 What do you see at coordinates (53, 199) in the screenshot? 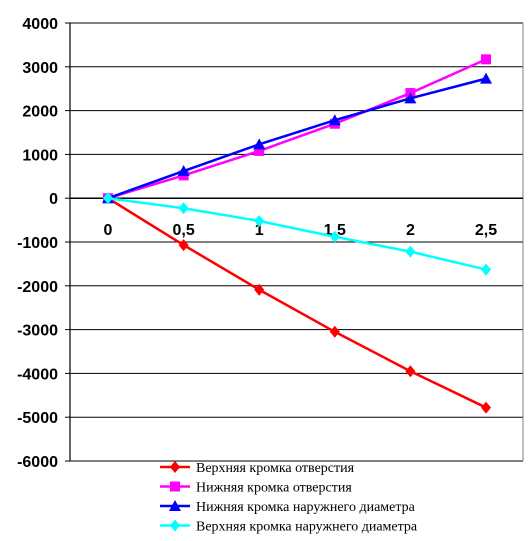
I see `y-tick-label: 0` at bounding box center [53, 199].